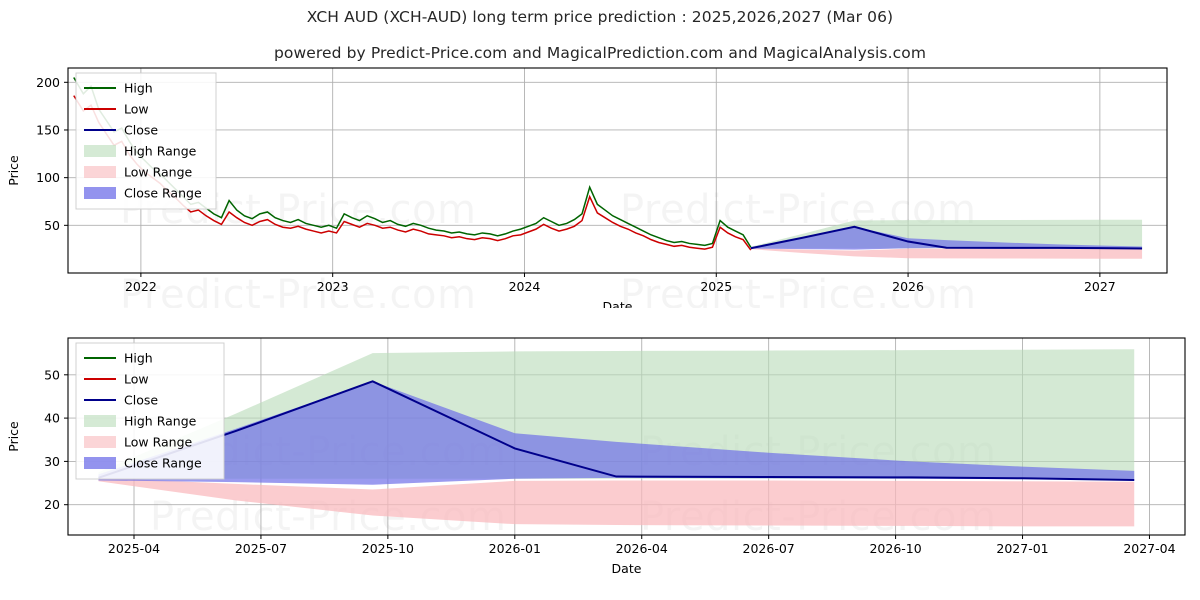  What do you see at coordinates (52, 418) in the screenshot?
I see `y-tick-label: 40` at bounding box center [52, 418].